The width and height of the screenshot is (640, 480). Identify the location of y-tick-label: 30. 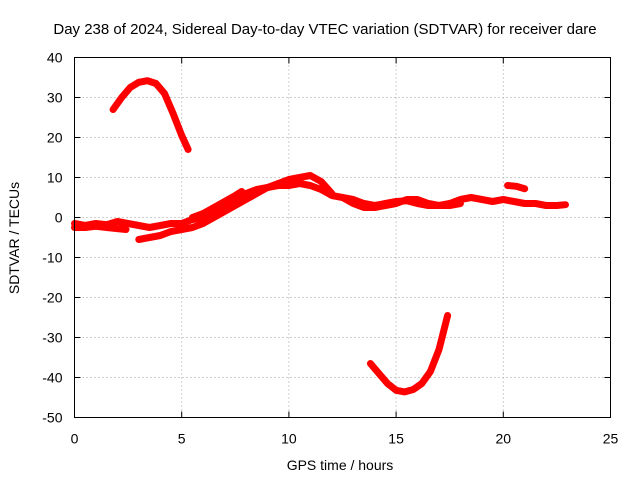
(55, 98).